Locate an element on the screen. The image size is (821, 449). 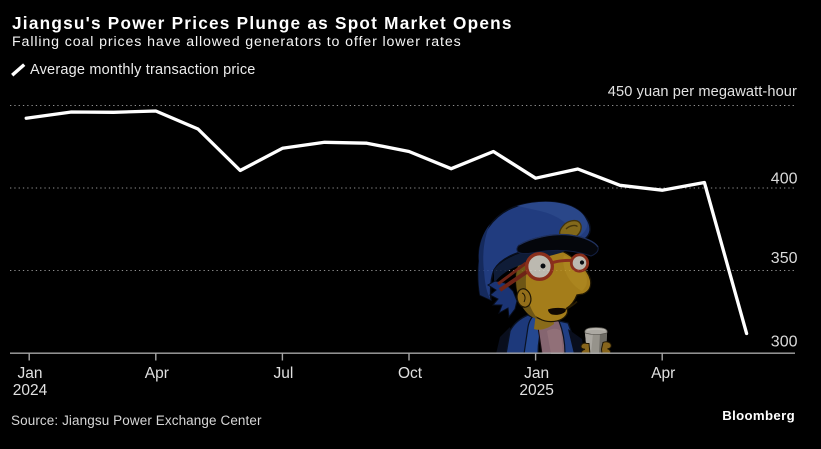
svg-text: Jul is located at coordinates (283, 373).